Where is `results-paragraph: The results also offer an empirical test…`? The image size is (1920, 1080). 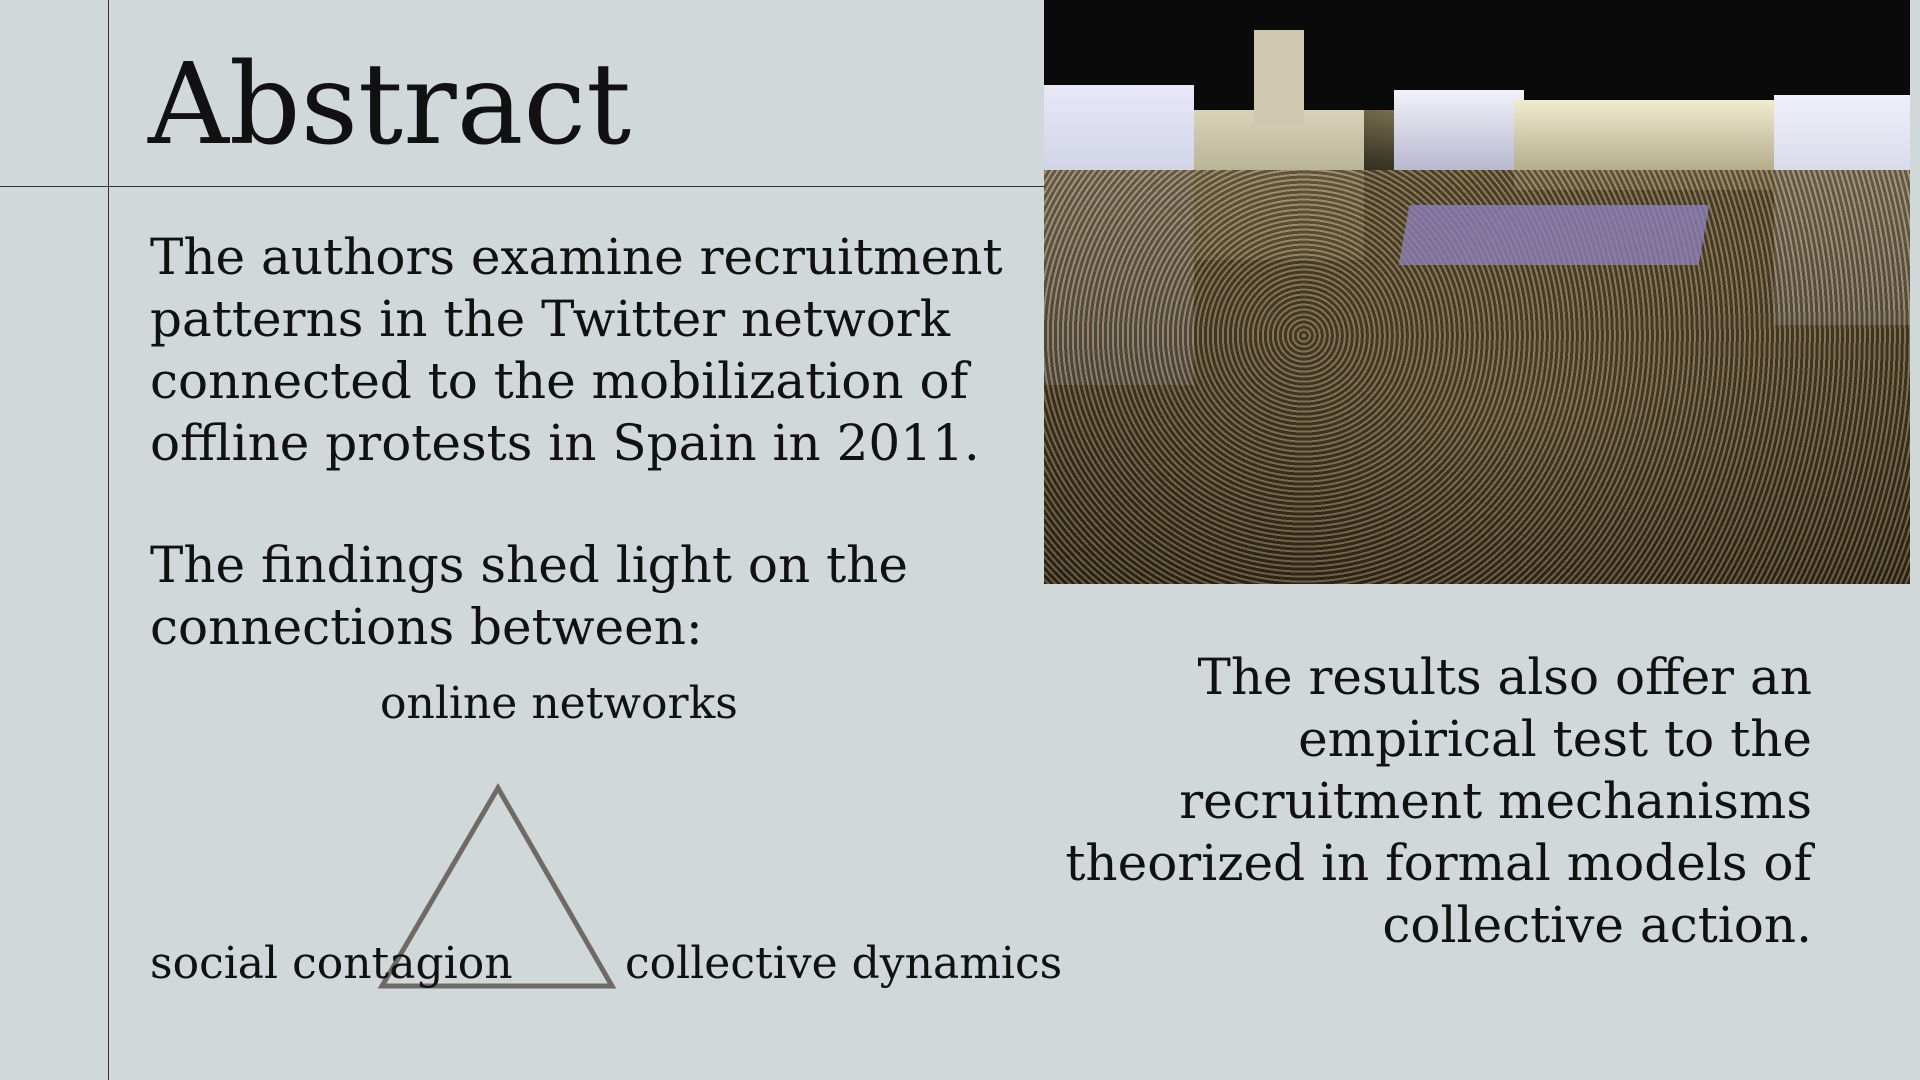 results-paragraph: The results also offer an empirical test… is located at coordinates (1438, 801).